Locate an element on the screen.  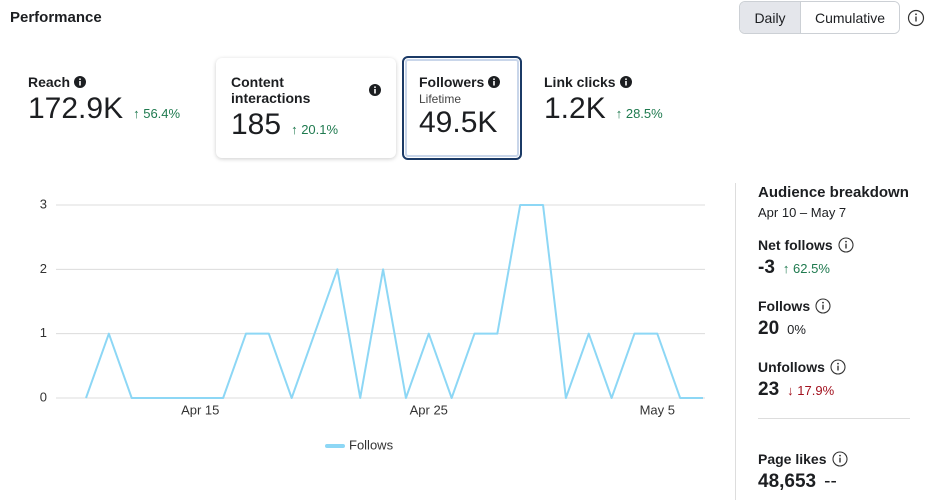
y-tick-label: 1 is located at coordinates (43, 332).